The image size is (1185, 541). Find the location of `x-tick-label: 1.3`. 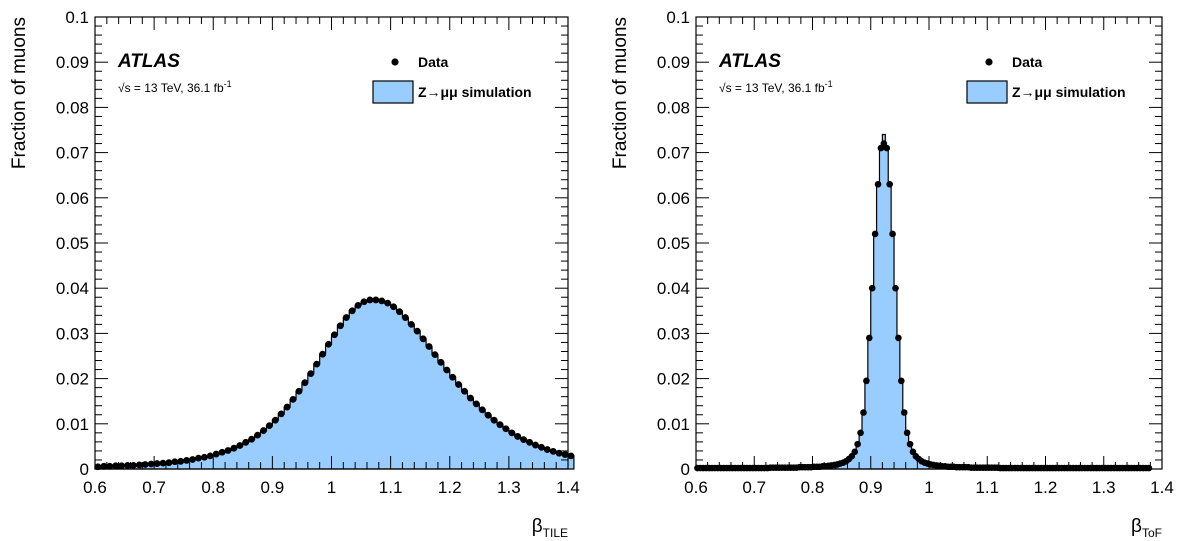

x-tick-label: 1.3 is located at coordinates (509, 487).